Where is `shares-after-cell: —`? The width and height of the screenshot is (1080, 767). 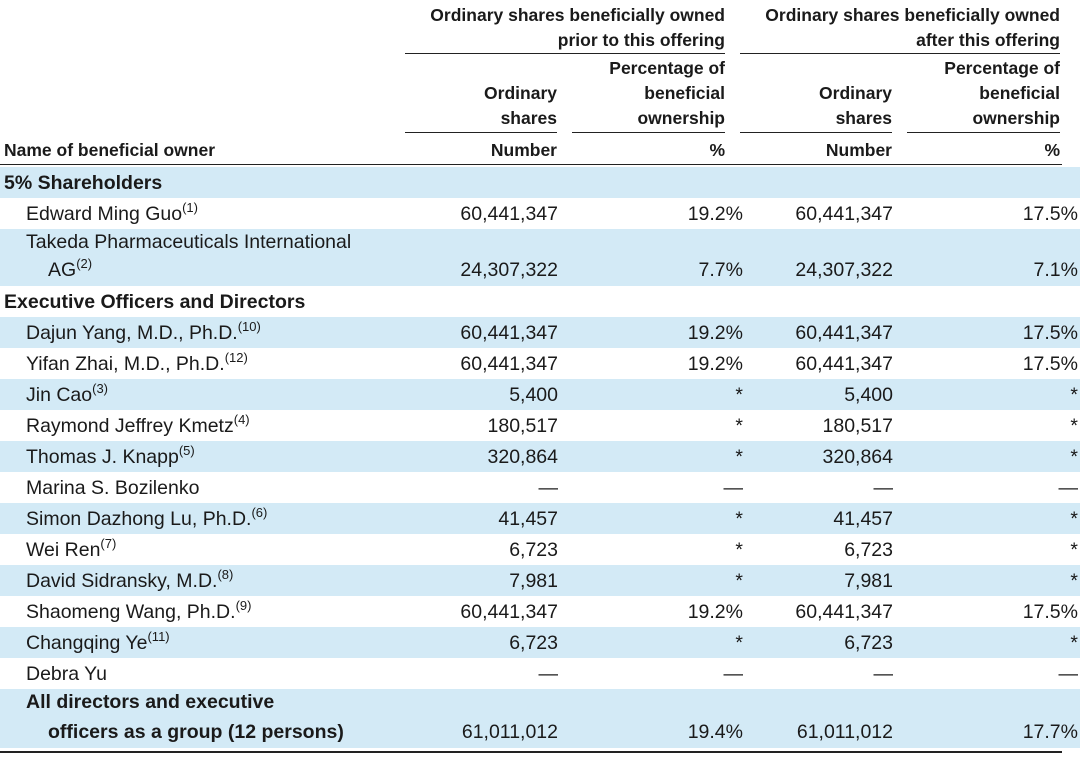 shares-after-cell: — is located at coordinates (883, 674).